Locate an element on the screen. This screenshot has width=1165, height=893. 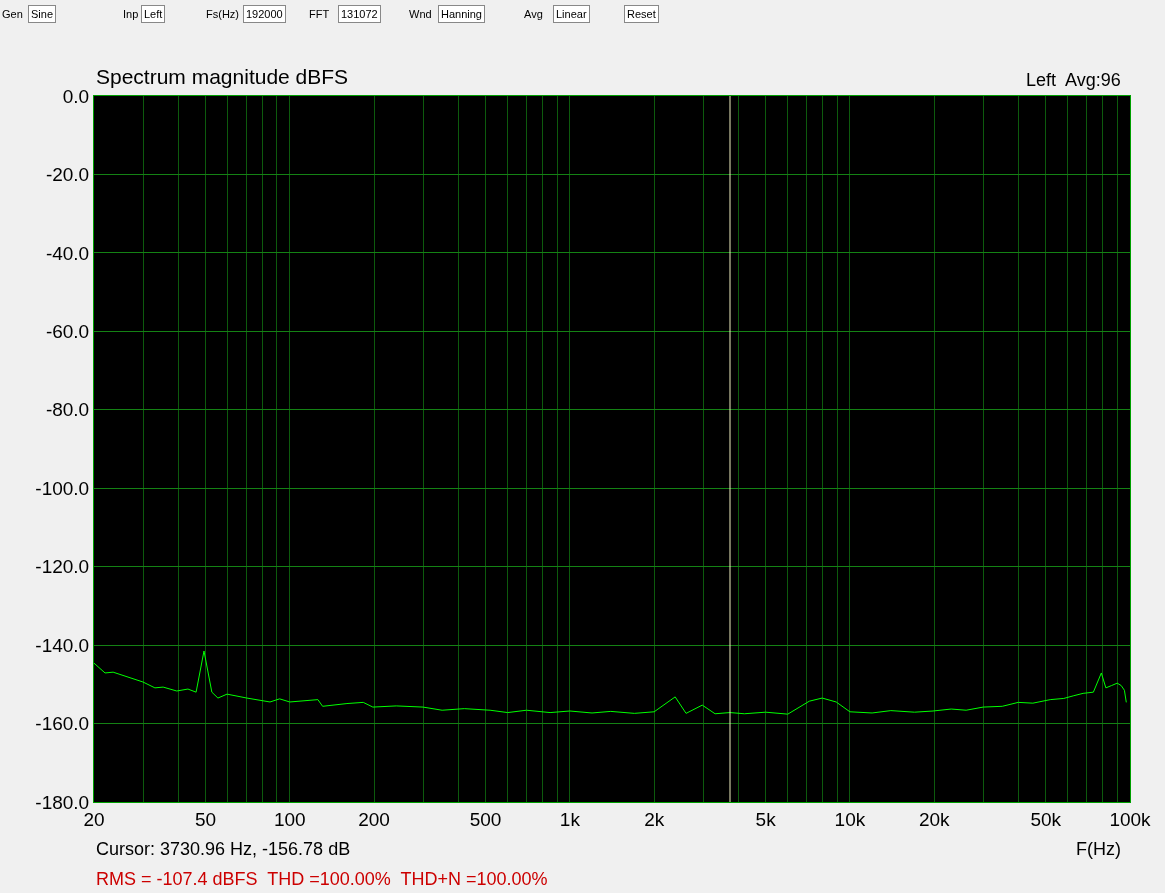
x-tick-label: 20k is located at coordinates (934, 819).